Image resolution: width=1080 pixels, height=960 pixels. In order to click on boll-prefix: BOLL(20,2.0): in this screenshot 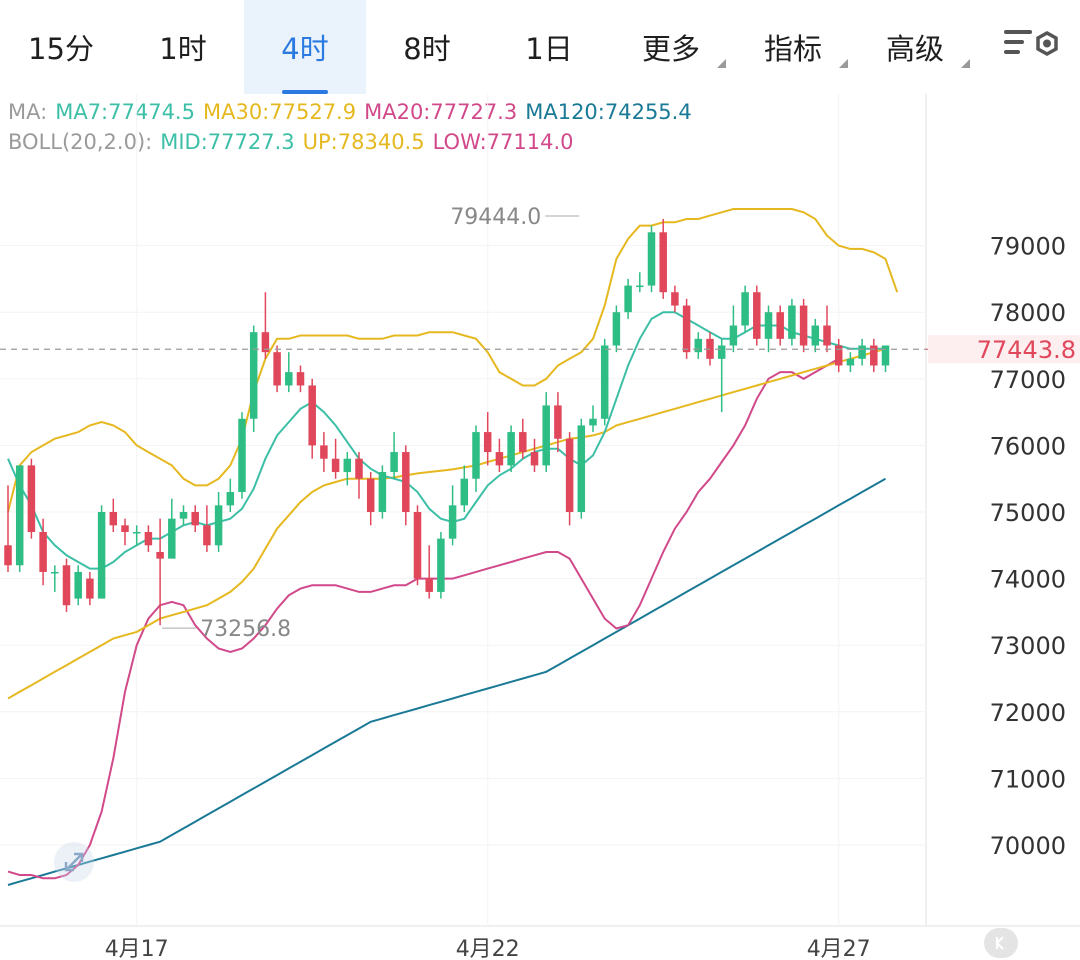, I will do `click(80, 142)`.